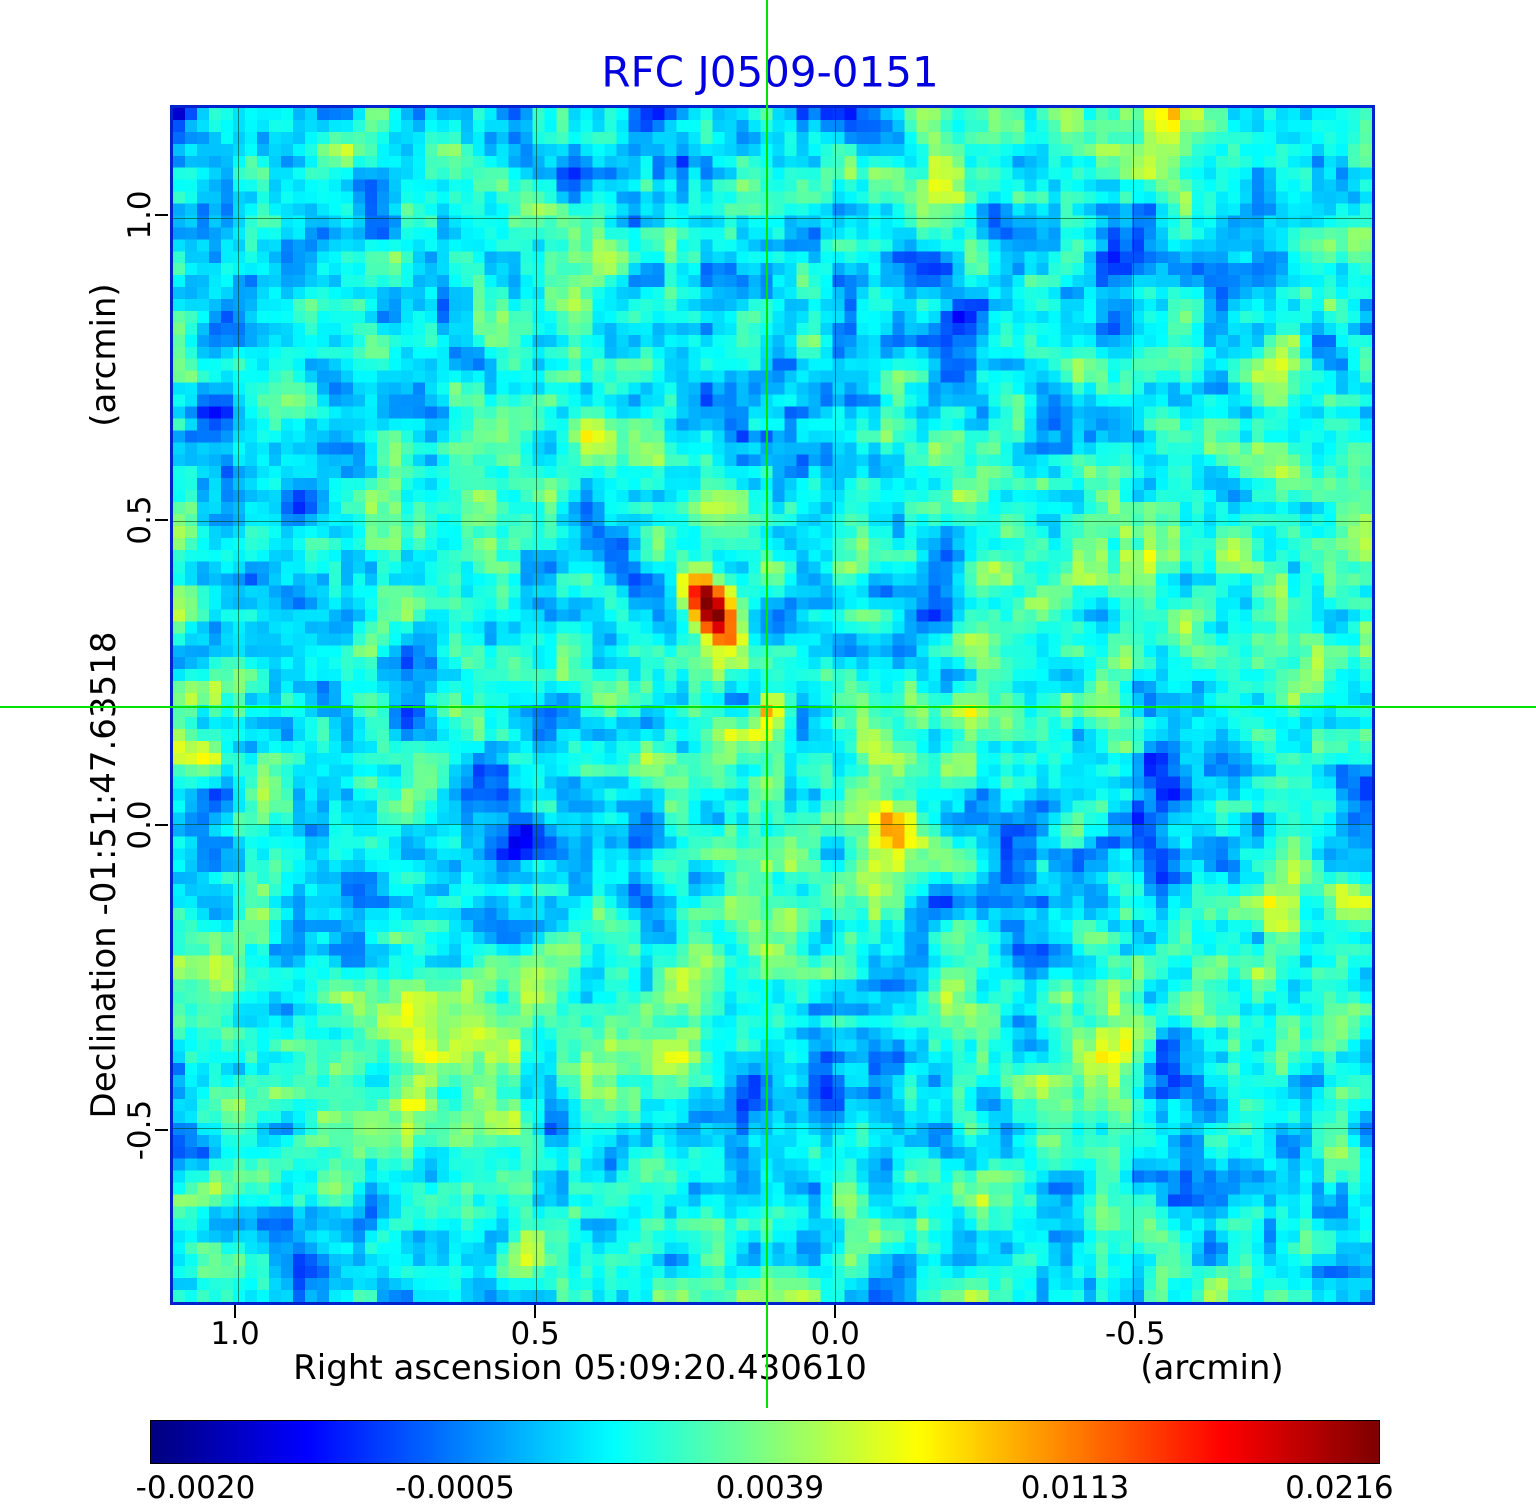 This screenshot has width=1536, height=1511. Describe the element at coordinates (195, 1488) in the screenshot. I see `colorbar-tick-label: -0.0020` at that location.